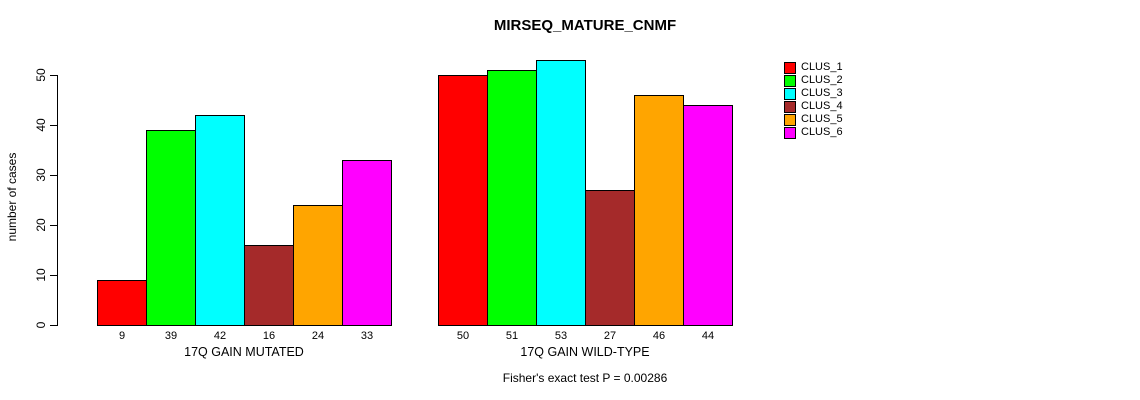 This screenshot has width=1140, height=400. I want to click on legend-label: CLUS_2, so click(822, 80).